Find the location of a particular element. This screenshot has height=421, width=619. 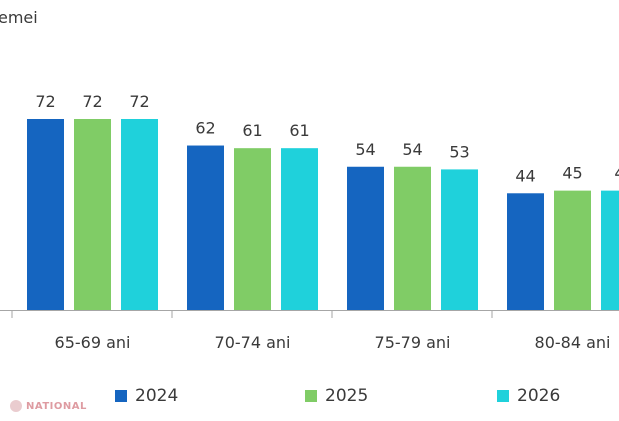

legend-item-2025: 2025 is located at coordinates (336, 396).